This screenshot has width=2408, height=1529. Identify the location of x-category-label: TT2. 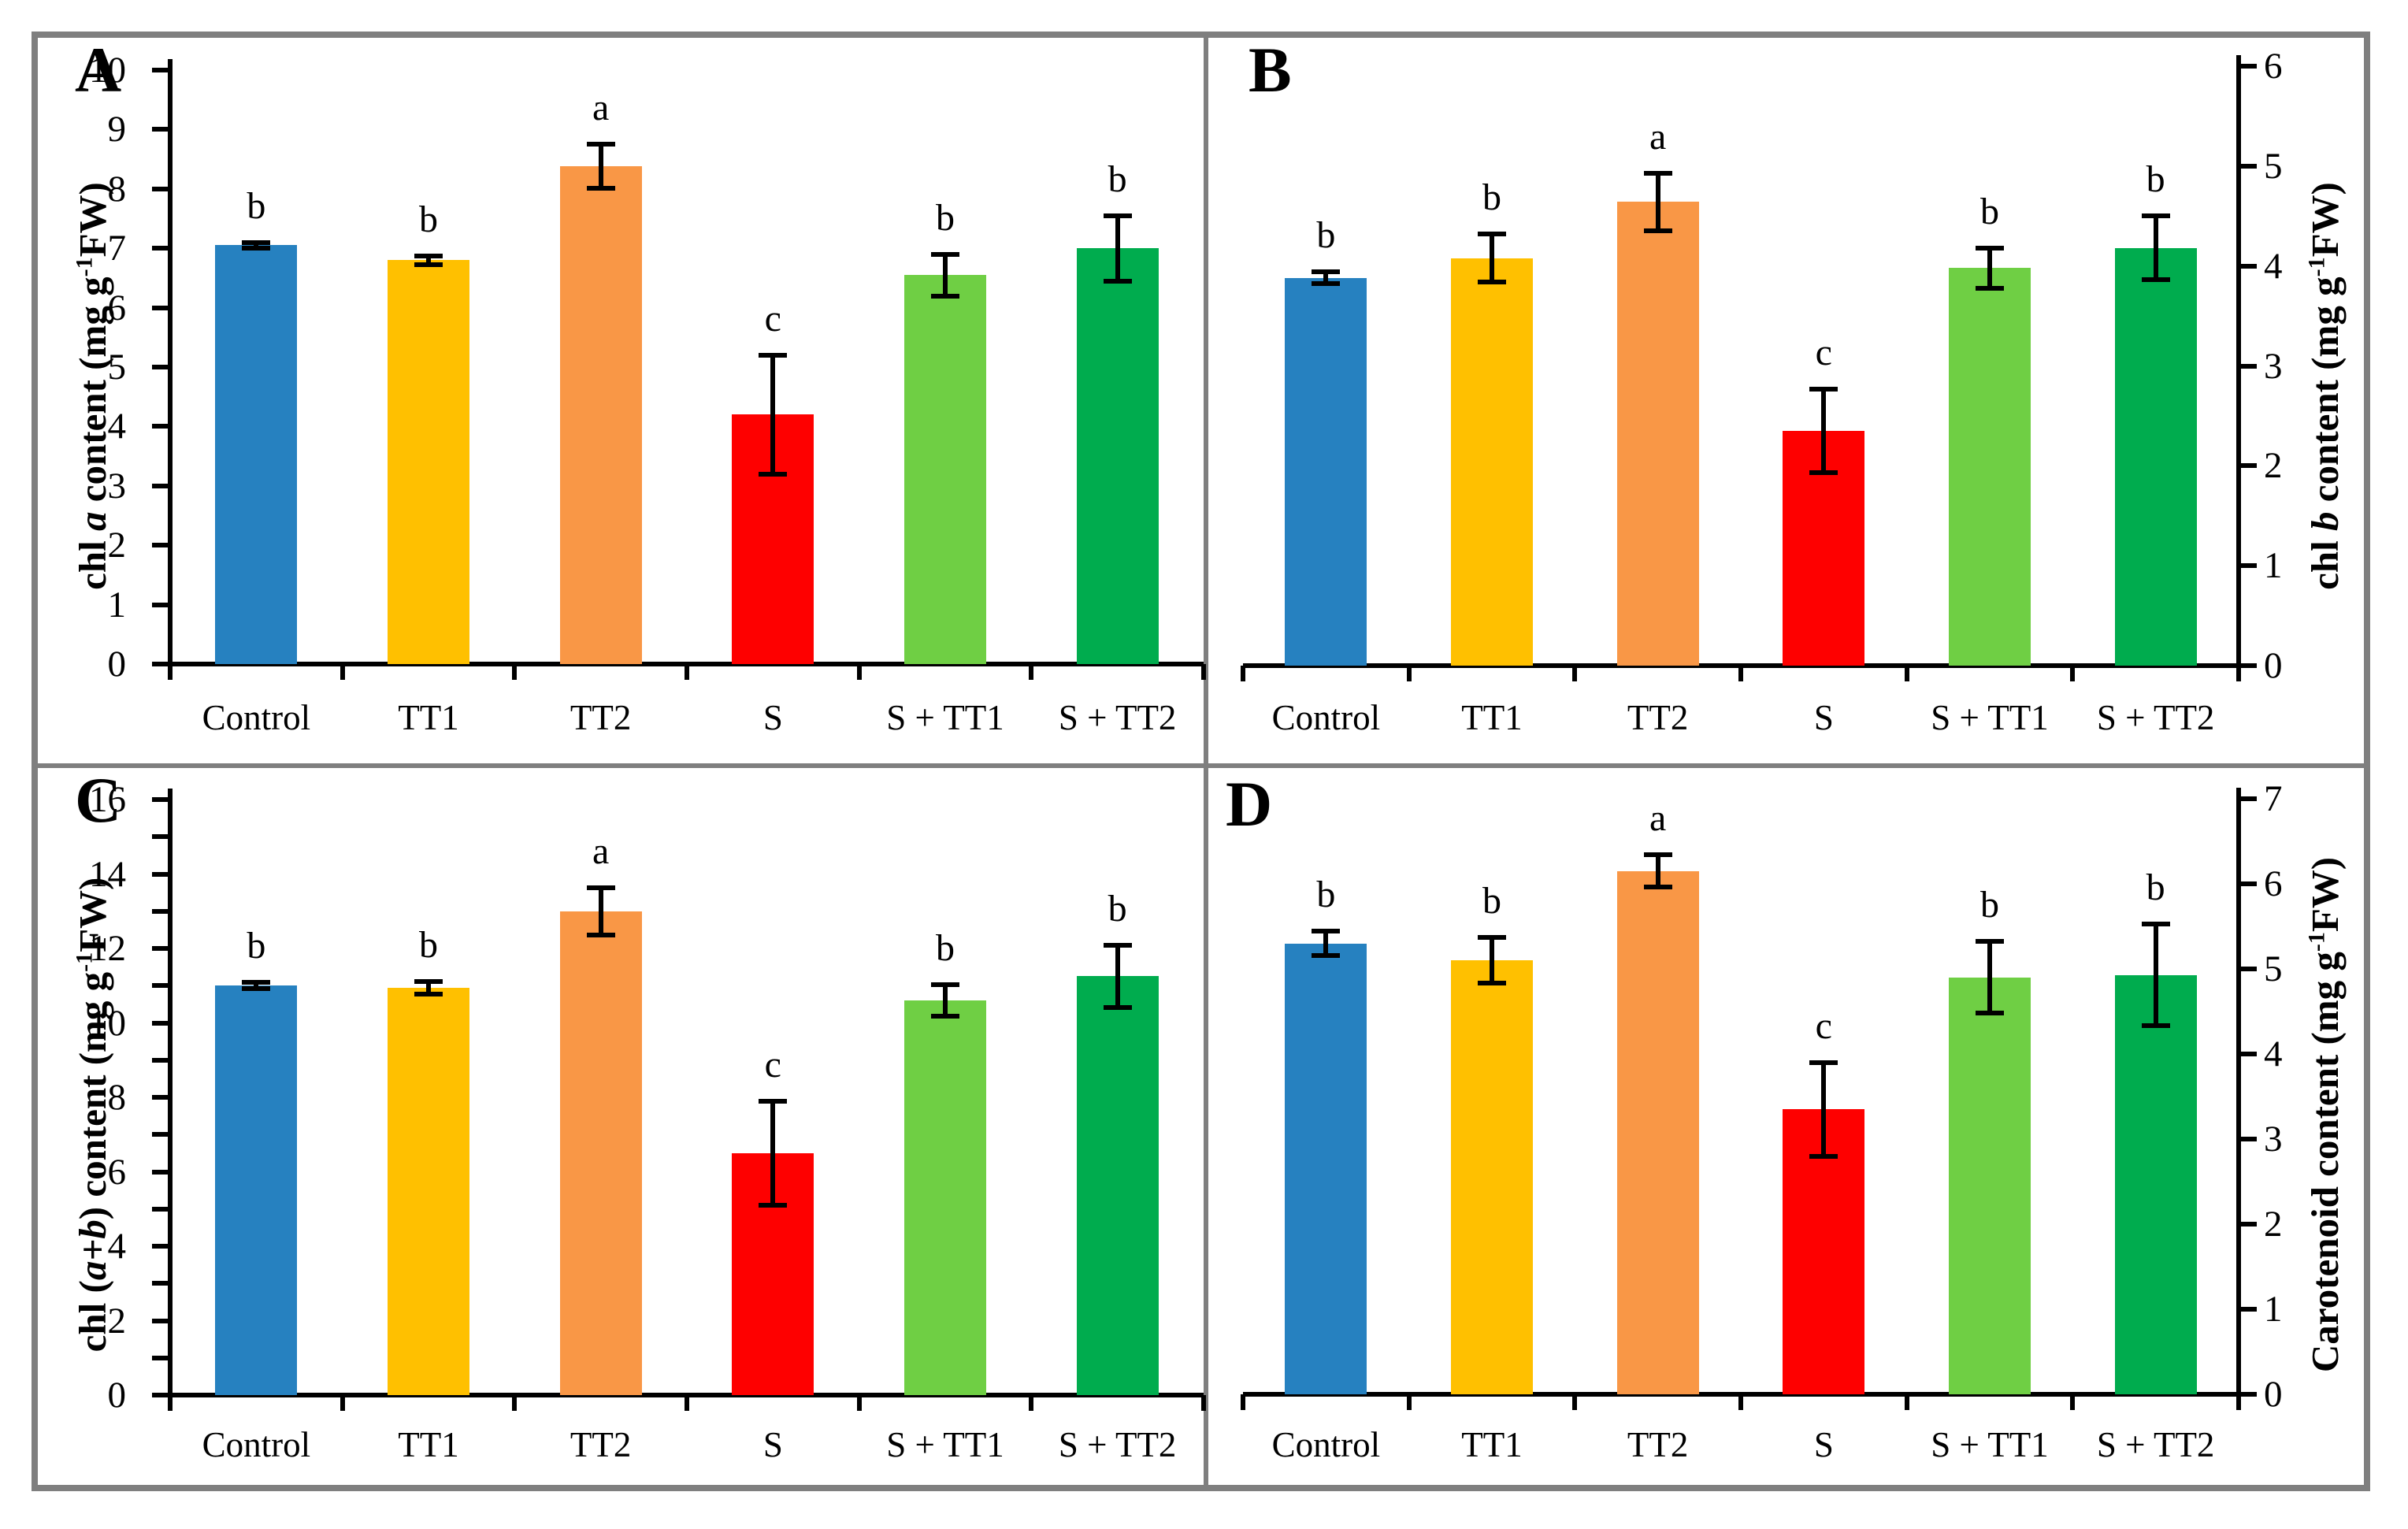
(1658, 1444).